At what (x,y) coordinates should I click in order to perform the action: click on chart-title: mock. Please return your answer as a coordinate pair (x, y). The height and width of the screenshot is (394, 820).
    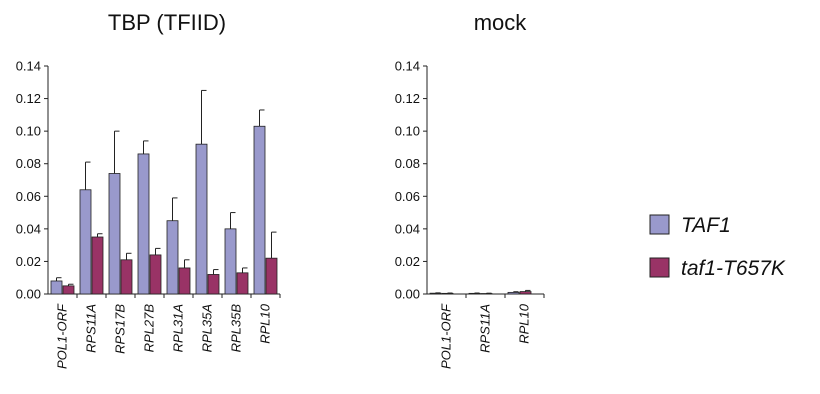
    Looking at the image, I should click on (501, 22).